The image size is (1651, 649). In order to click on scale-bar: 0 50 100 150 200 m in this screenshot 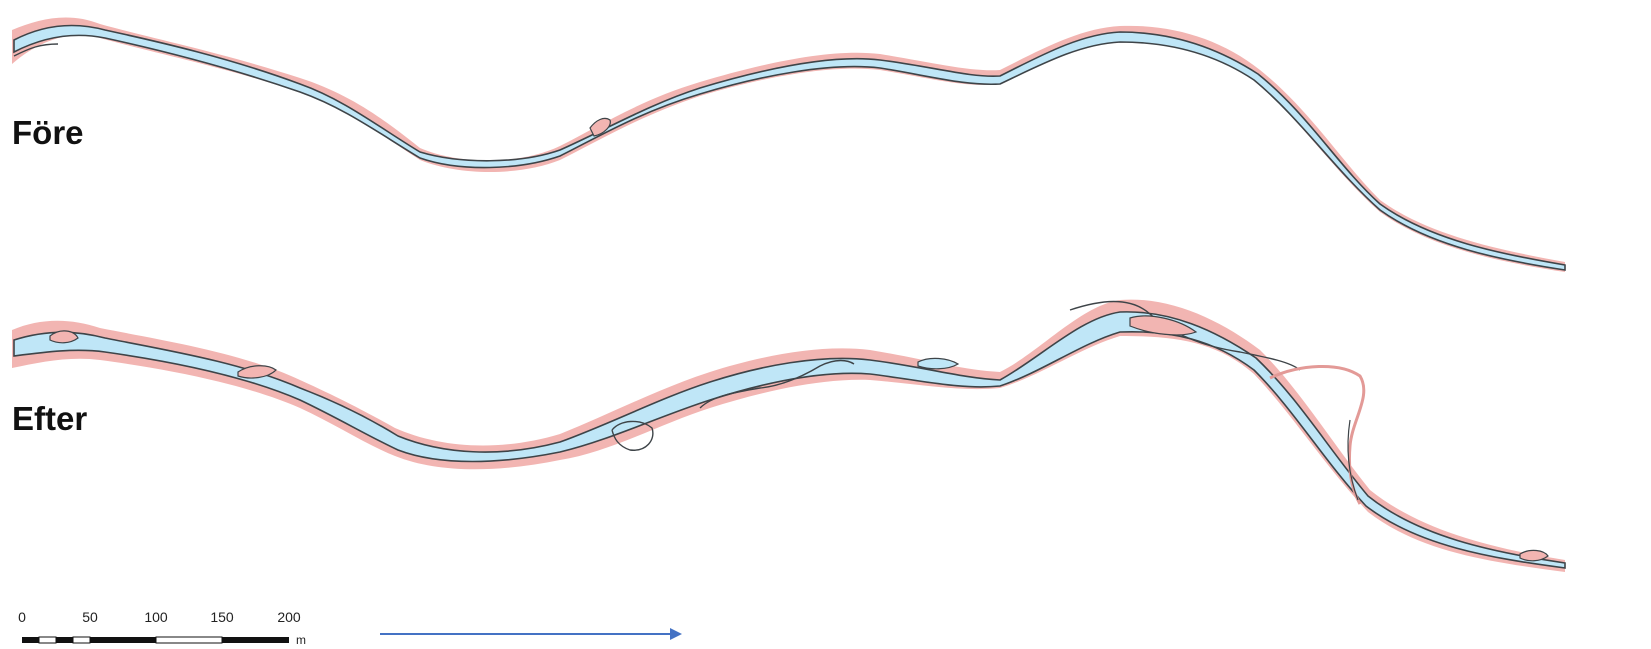, I will do `click(162, 628)`.